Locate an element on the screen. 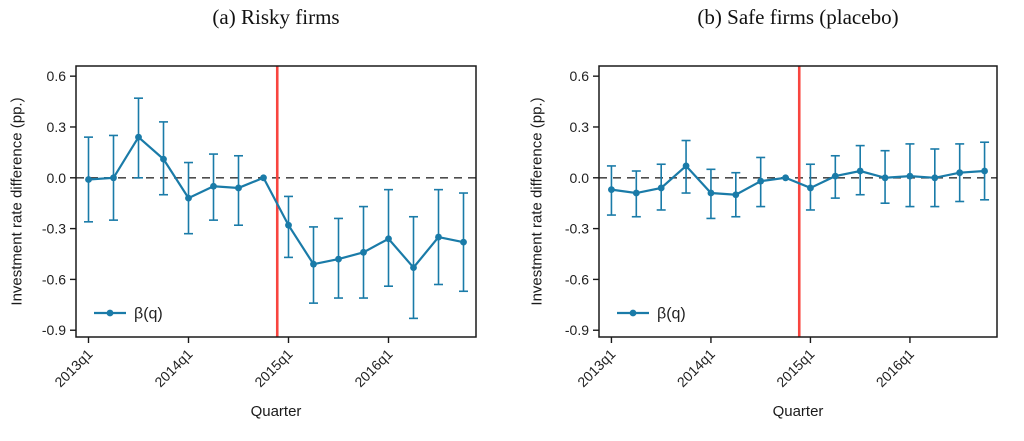 Image resolution: width=1024 pixels, height=441 pixels. panel-b-title: (b) Safe firms (placebo) is located at coordinates (798, 17).